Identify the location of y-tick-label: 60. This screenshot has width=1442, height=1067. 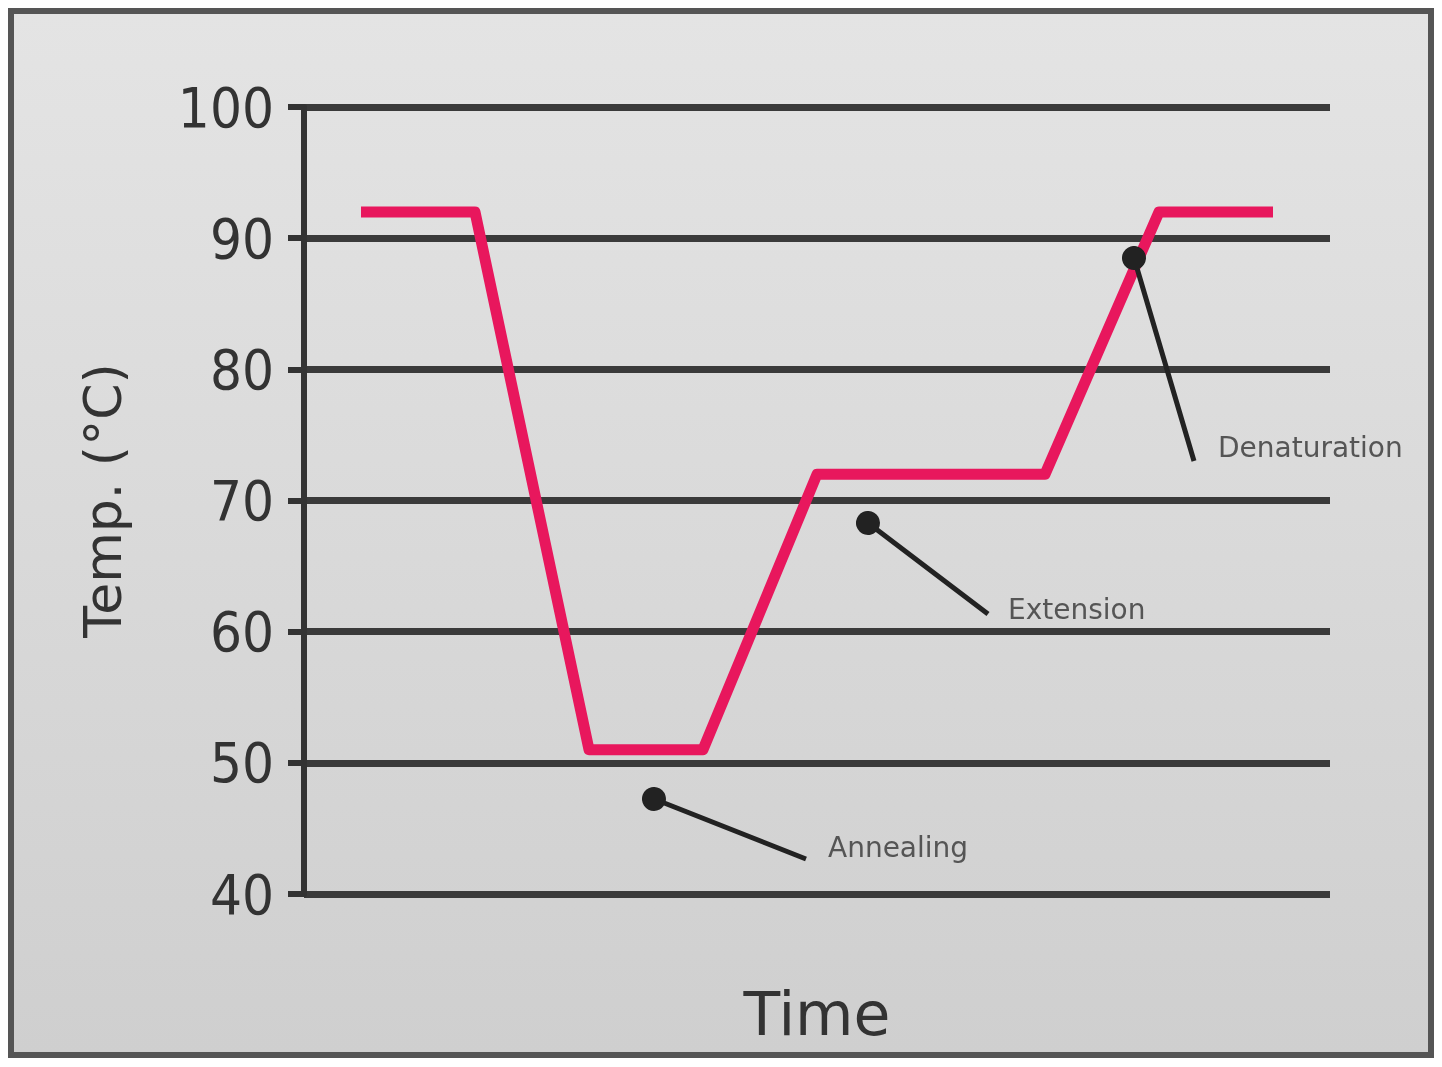
(241, 632).